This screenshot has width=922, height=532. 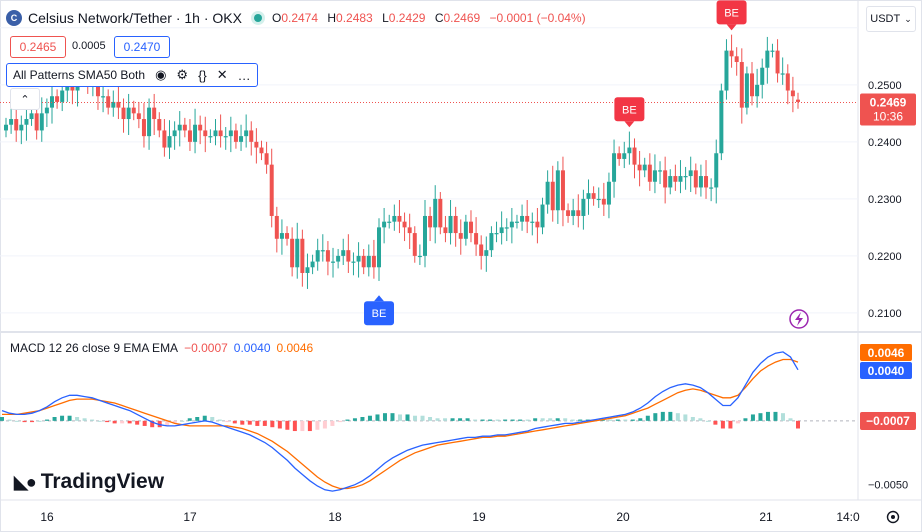 I want to click on tradingview-logo: ◣● TradingView, so click(x=89, y=482).